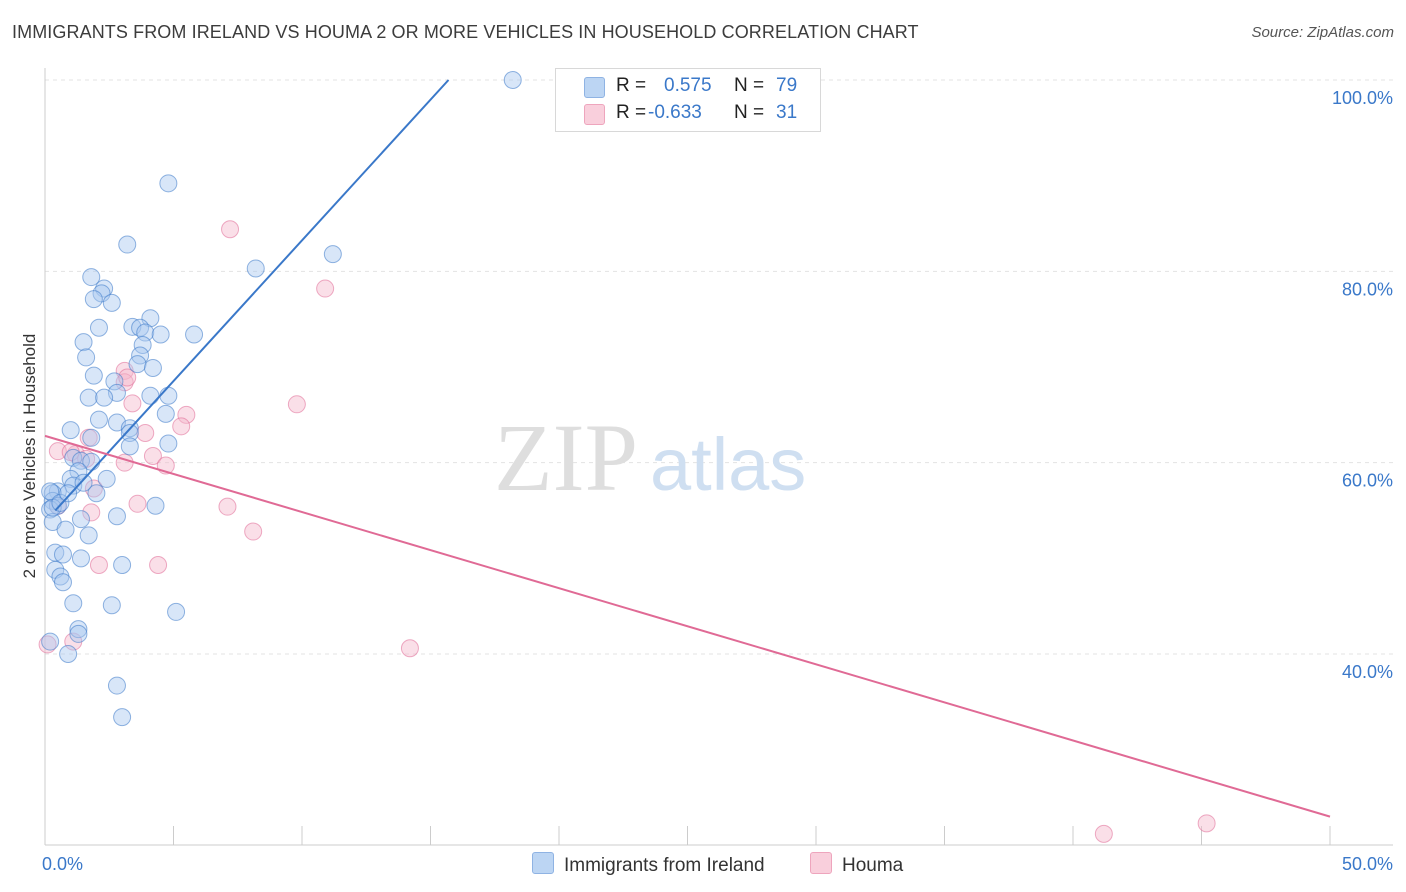 Image resolution: width=1406 pixels, height=892 pixels. I want to click on bottom-legend-ireland: Immigrants from Ireland, so click(648, 864).